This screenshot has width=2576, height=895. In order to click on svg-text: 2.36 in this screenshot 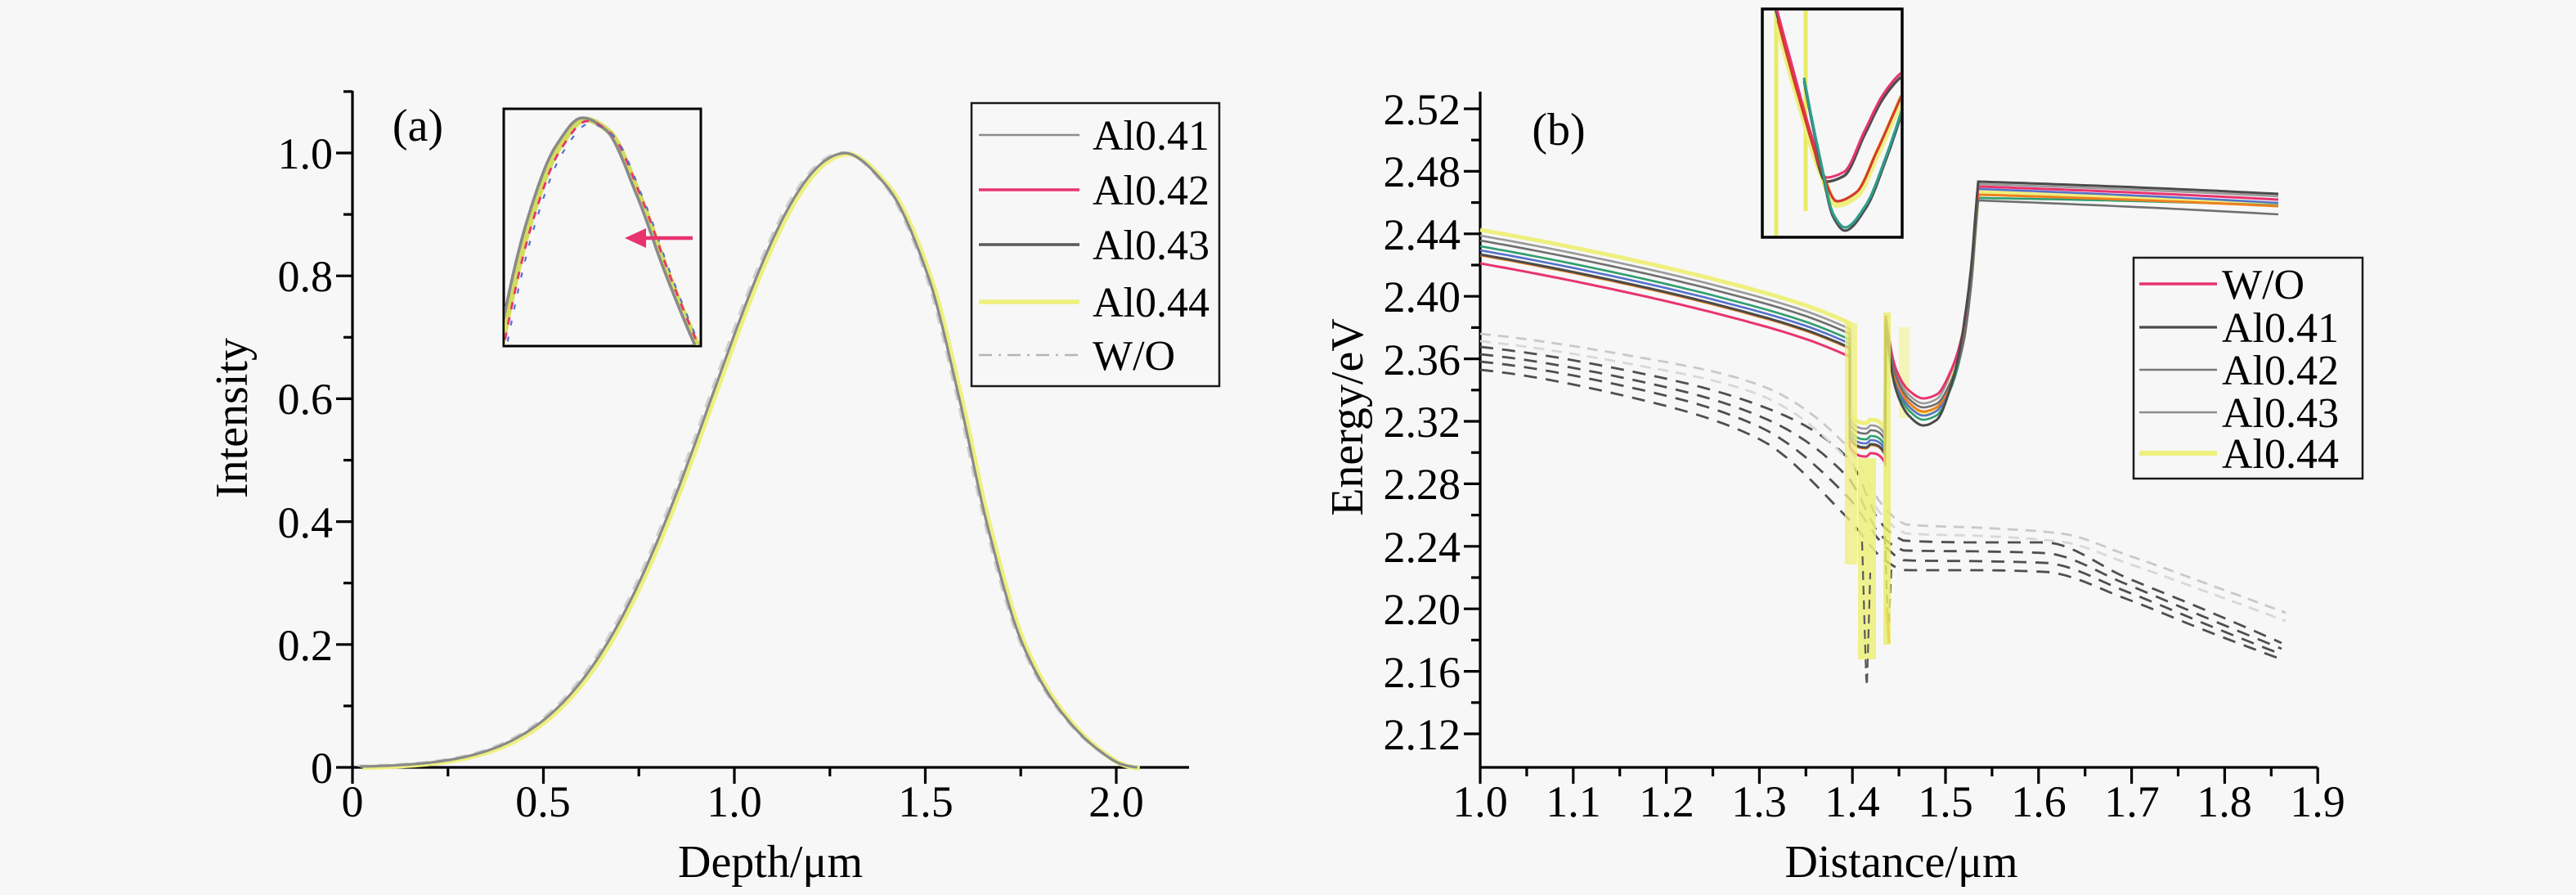, I will do `click(1423, 360)`.